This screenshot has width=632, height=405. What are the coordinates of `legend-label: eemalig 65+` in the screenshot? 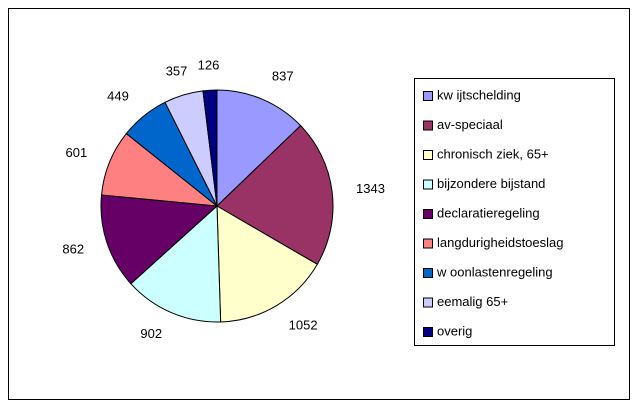 It's located at (472, 301).